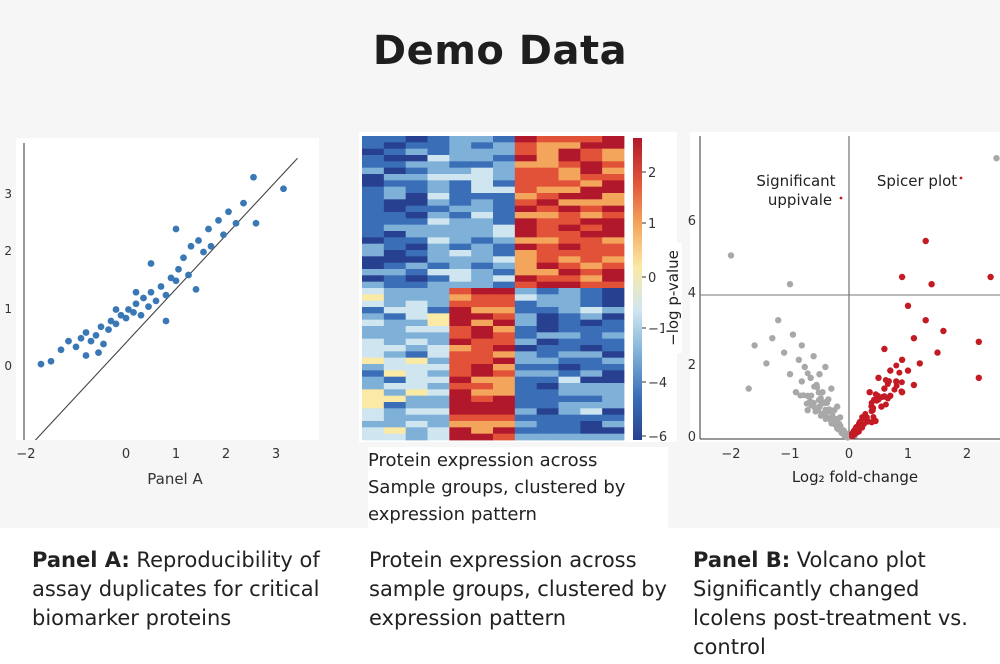 Image resolution: width=1000 pixels, height=664 pixels. I want to click on y-tick-label: 2, so click(8, 251).